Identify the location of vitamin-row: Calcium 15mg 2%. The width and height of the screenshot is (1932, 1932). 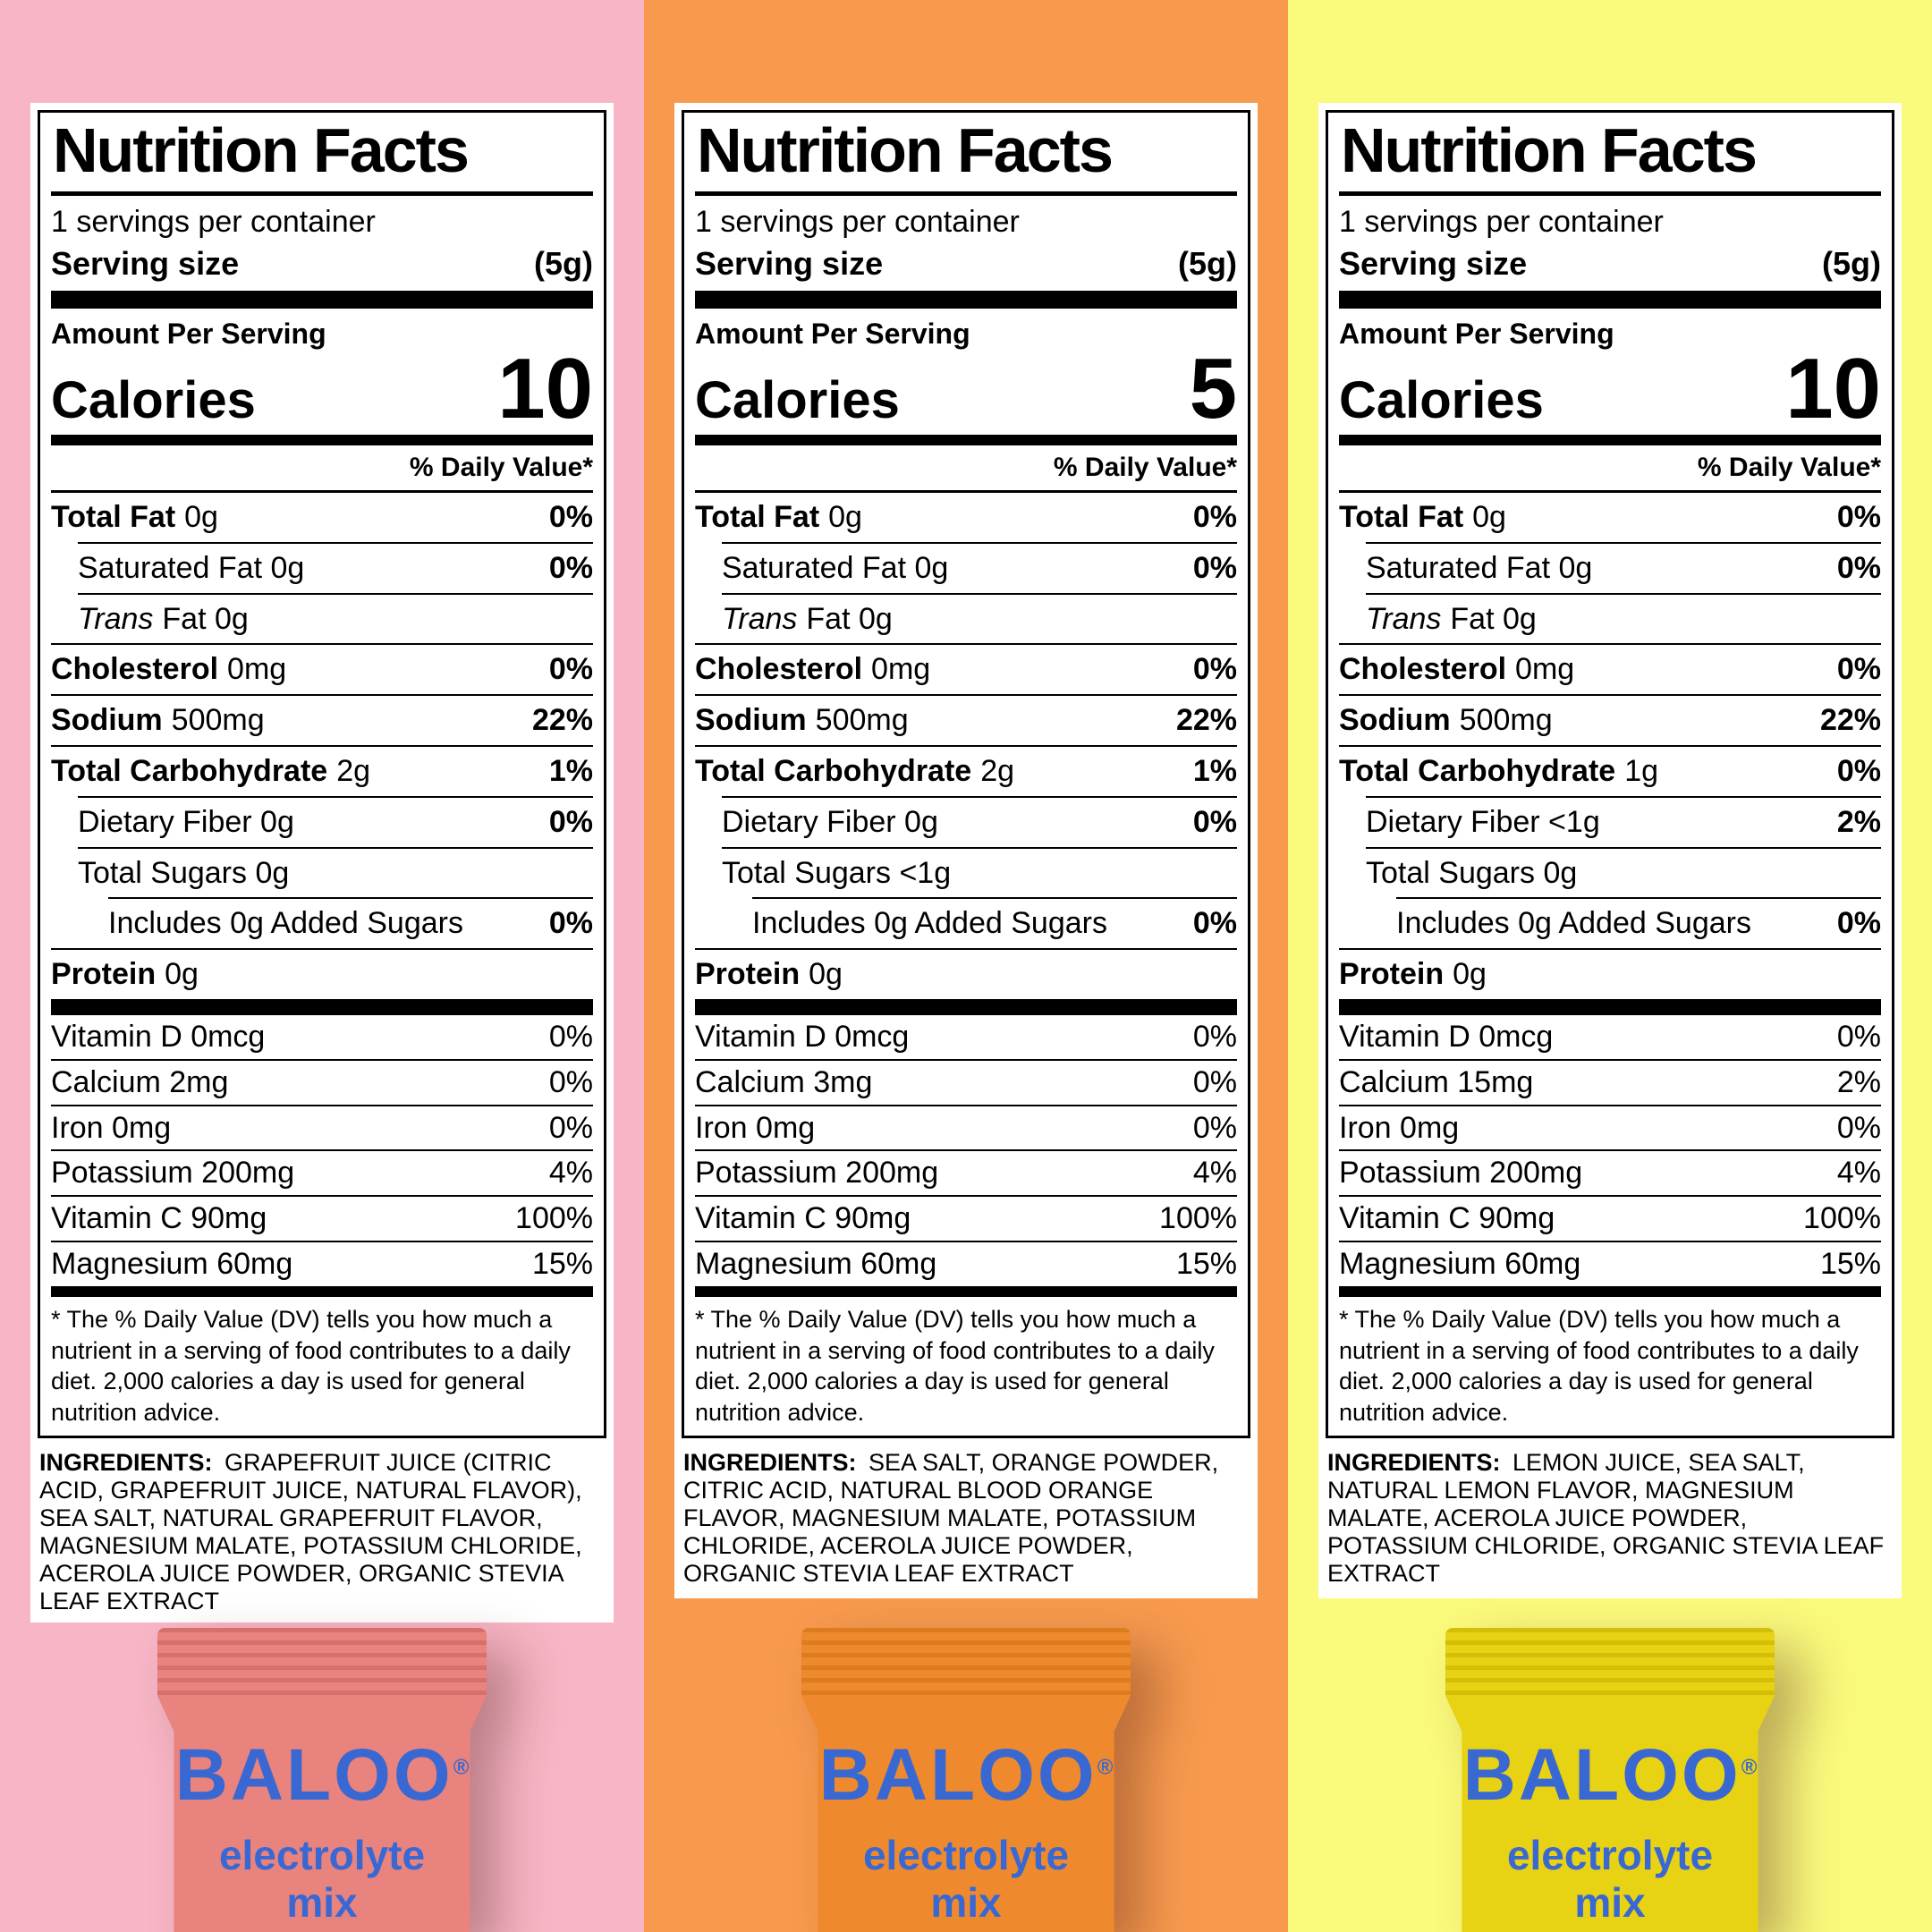
(1610, 1081).